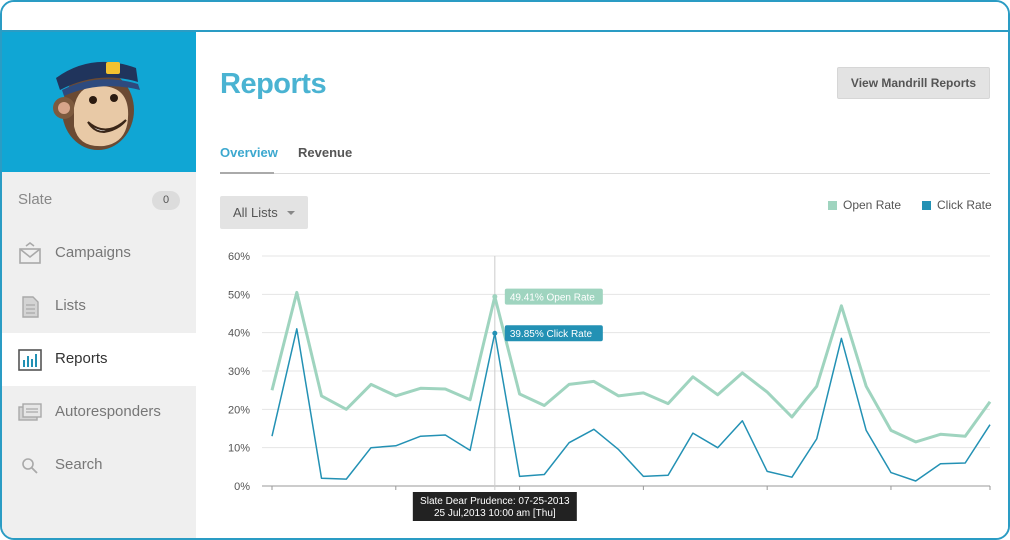  I want to click on legend-label: Click Rate, so click(964, 205).